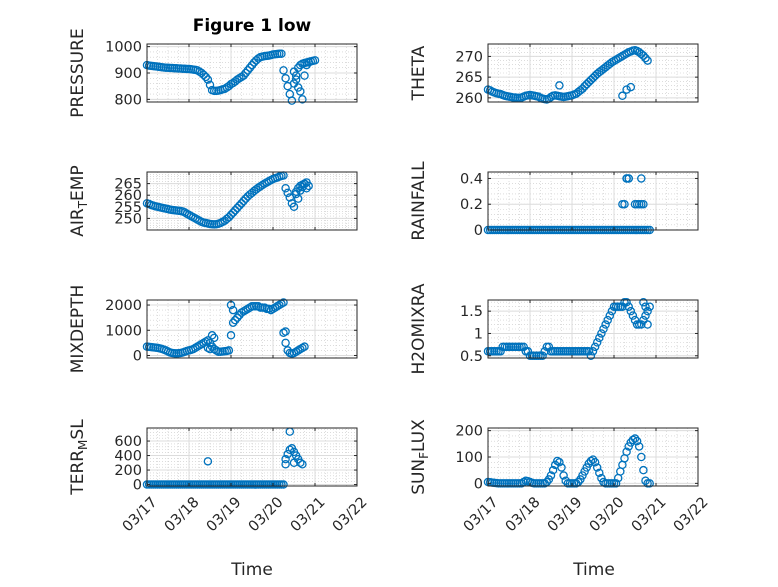  I want to click on x-tick-label: 03/19, so click(565, 514).